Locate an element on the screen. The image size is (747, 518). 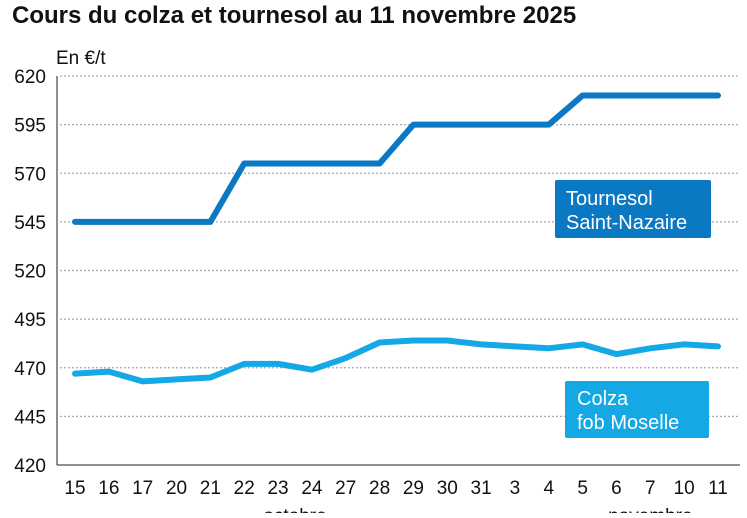
legend-colza-line1: Colza is located at coordinates (603, 399).